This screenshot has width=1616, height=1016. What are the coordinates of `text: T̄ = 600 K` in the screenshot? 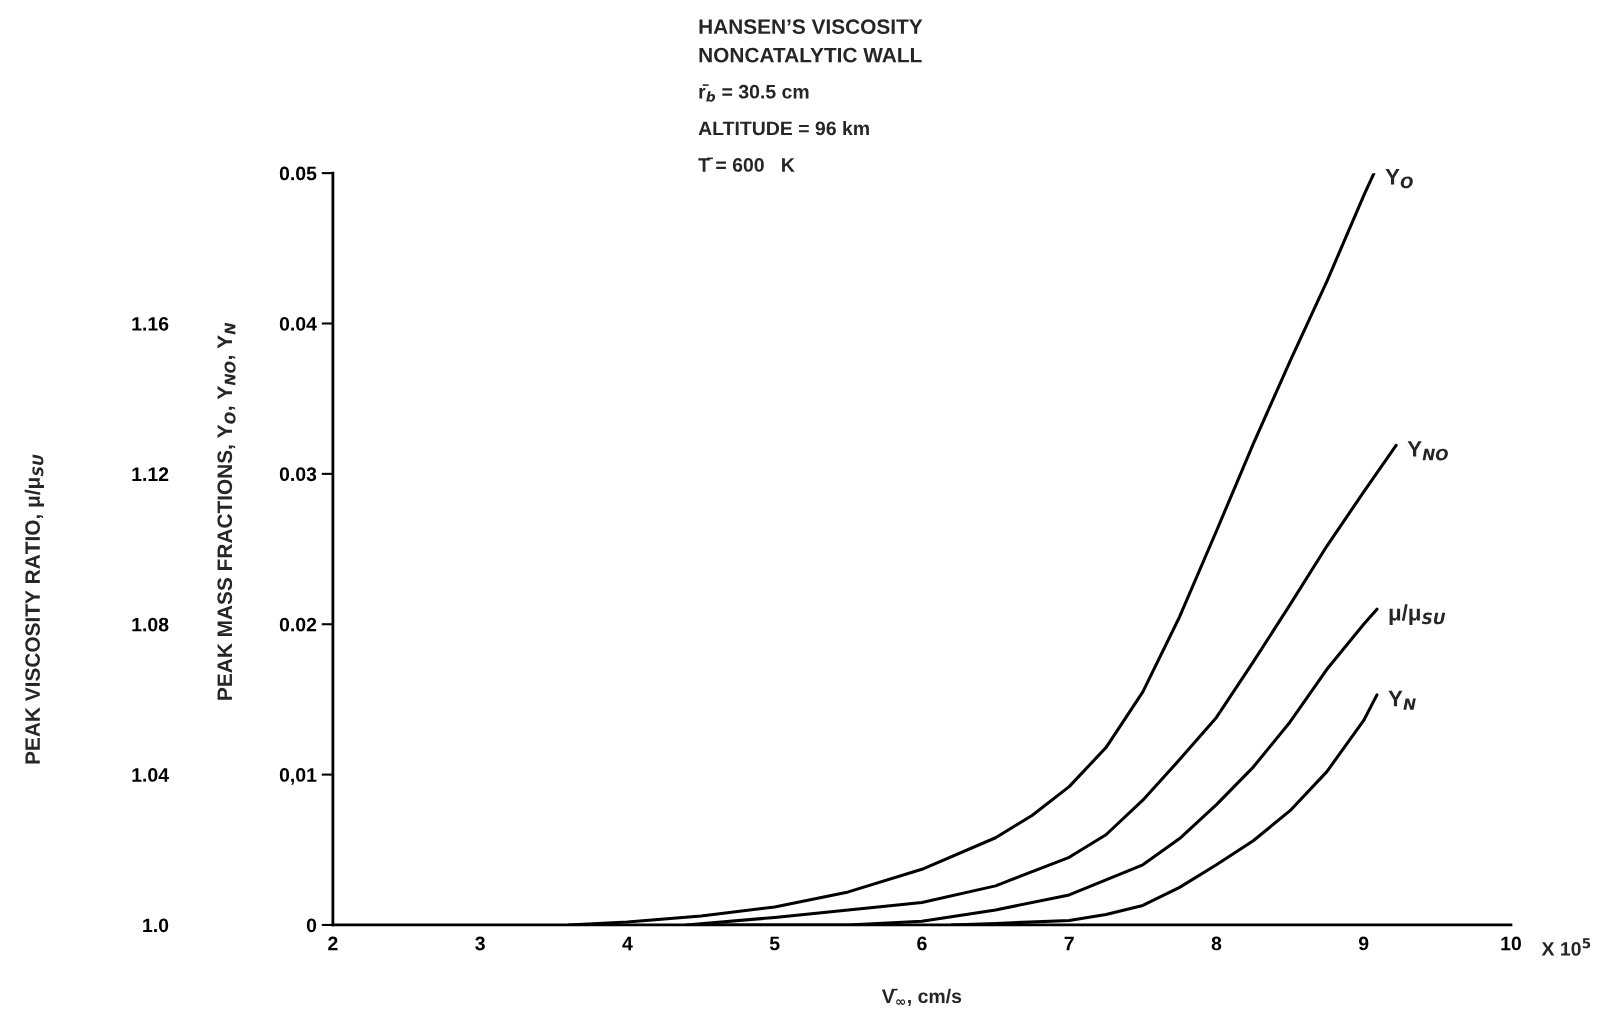 It's located at (746, 164).